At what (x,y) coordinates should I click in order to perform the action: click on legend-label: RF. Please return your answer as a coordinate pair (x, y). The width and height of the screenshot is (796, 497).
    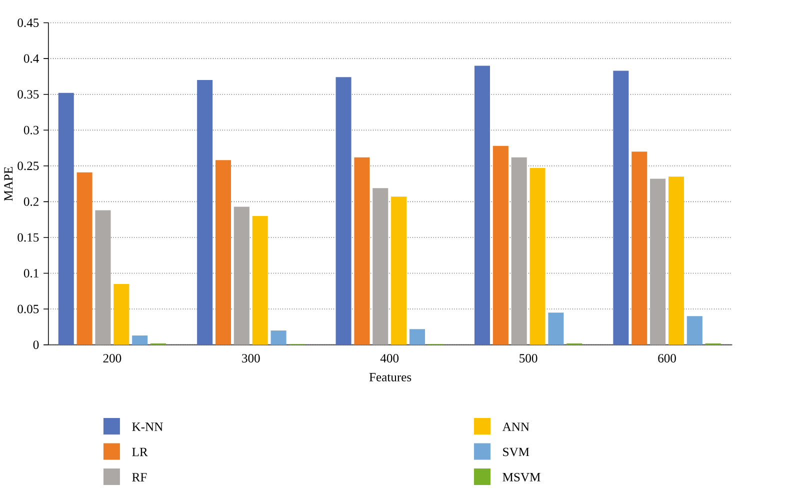
    Looking at the image, I should click on (139, 477).